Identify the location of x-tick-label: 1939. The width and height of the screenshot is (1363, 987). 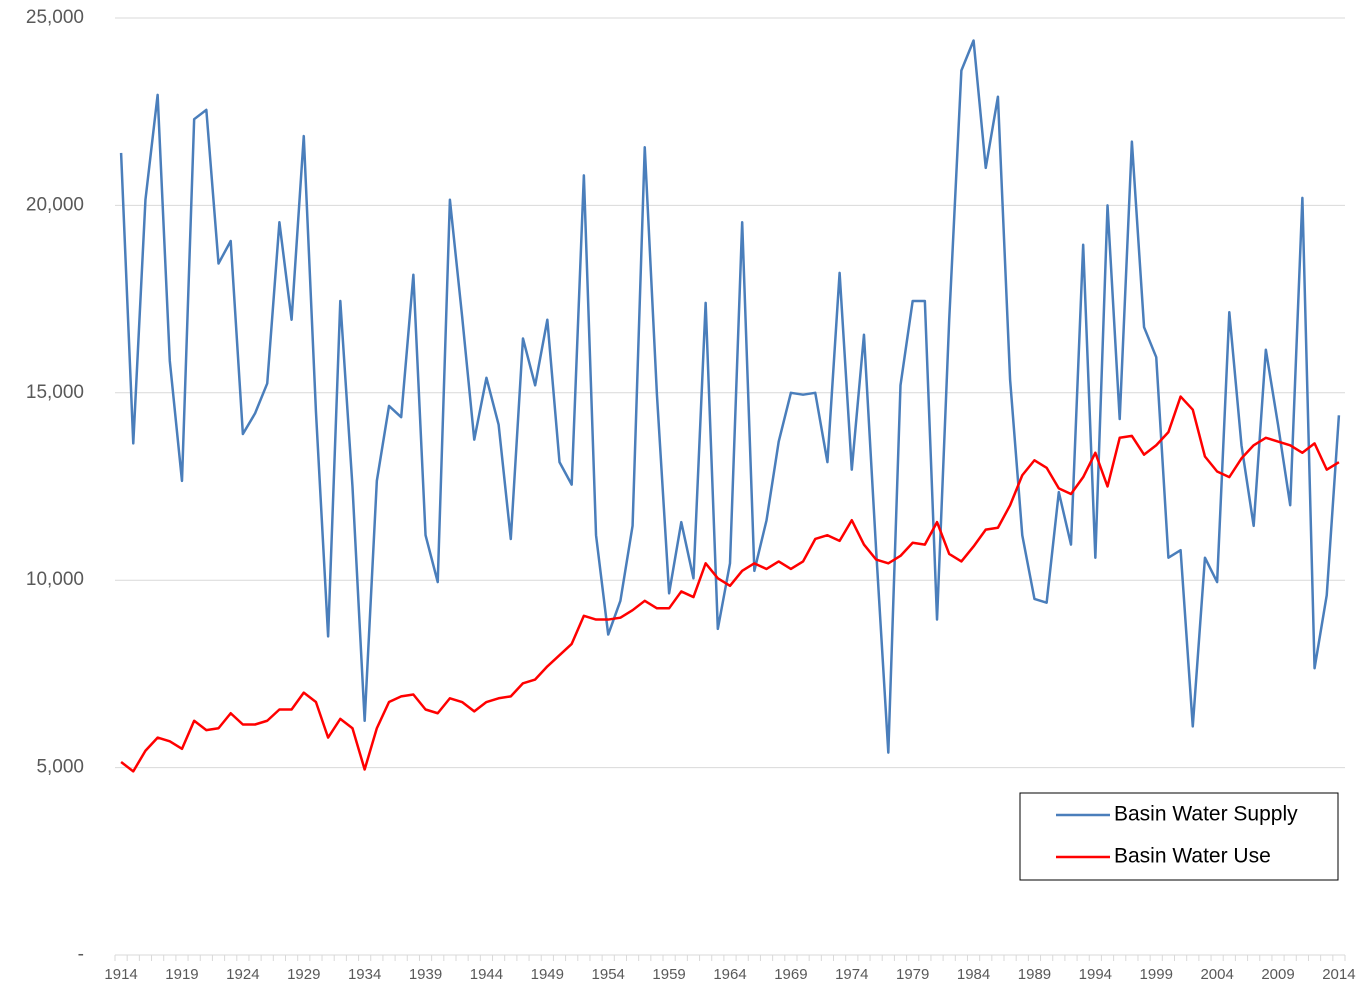
(425, 974).